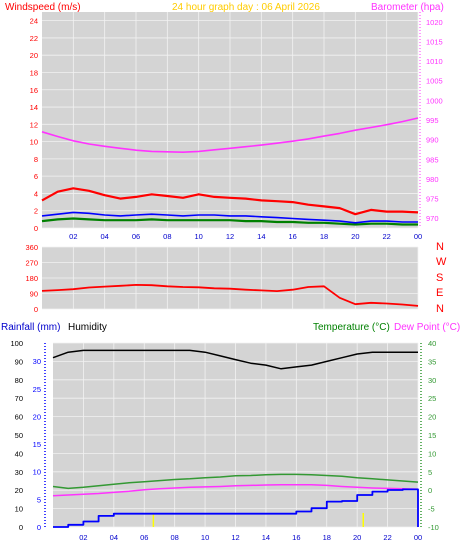 Image resolution: width=466 pixels, height=555 pixels. What do you see at coordinates (432, 159) in the screenshot?
I see `barometer-tick-label: 985` at bounding box center [432, 159].